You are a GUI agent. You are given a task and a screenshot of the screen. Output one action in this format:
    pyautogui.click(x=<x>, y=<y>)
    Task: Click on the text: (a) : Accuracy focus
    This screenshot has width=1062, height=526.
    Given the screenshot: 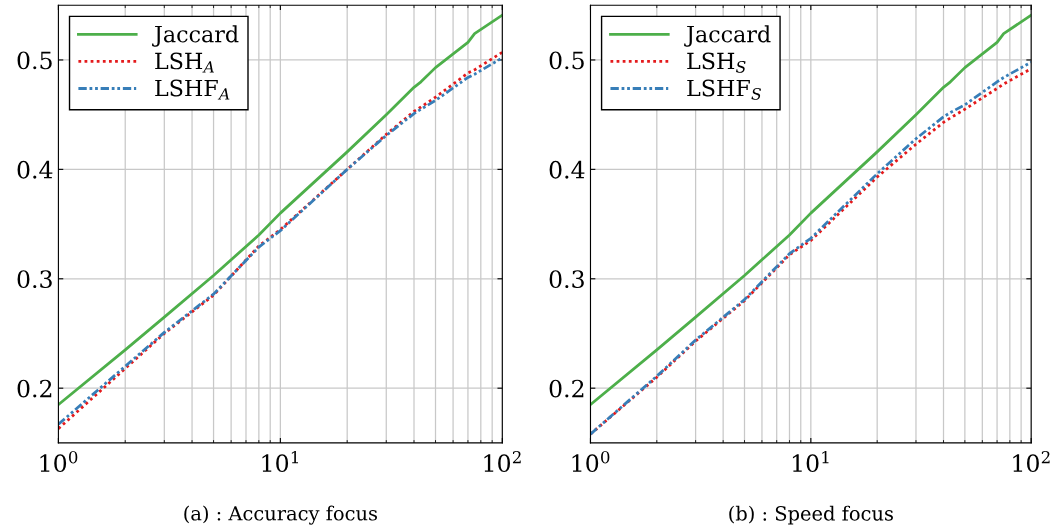 What is the action you would take?
    pyautogui.click(x=280, y=515)
    